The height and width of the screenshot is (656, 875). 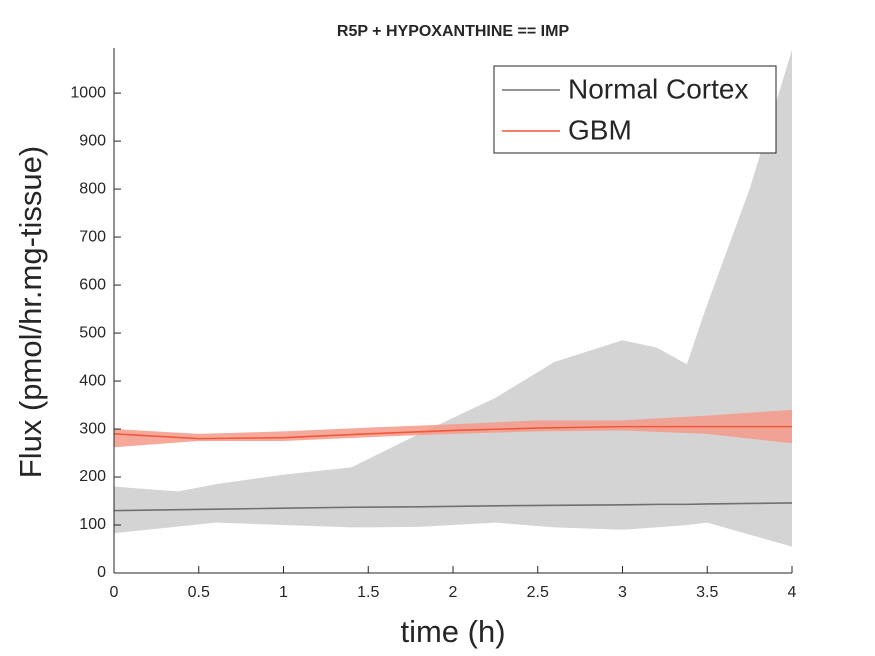 What do you see at coordinates (92, 428) in the screenshot?
I see `y-tick-label: 300` at bounding box center [92, 428].